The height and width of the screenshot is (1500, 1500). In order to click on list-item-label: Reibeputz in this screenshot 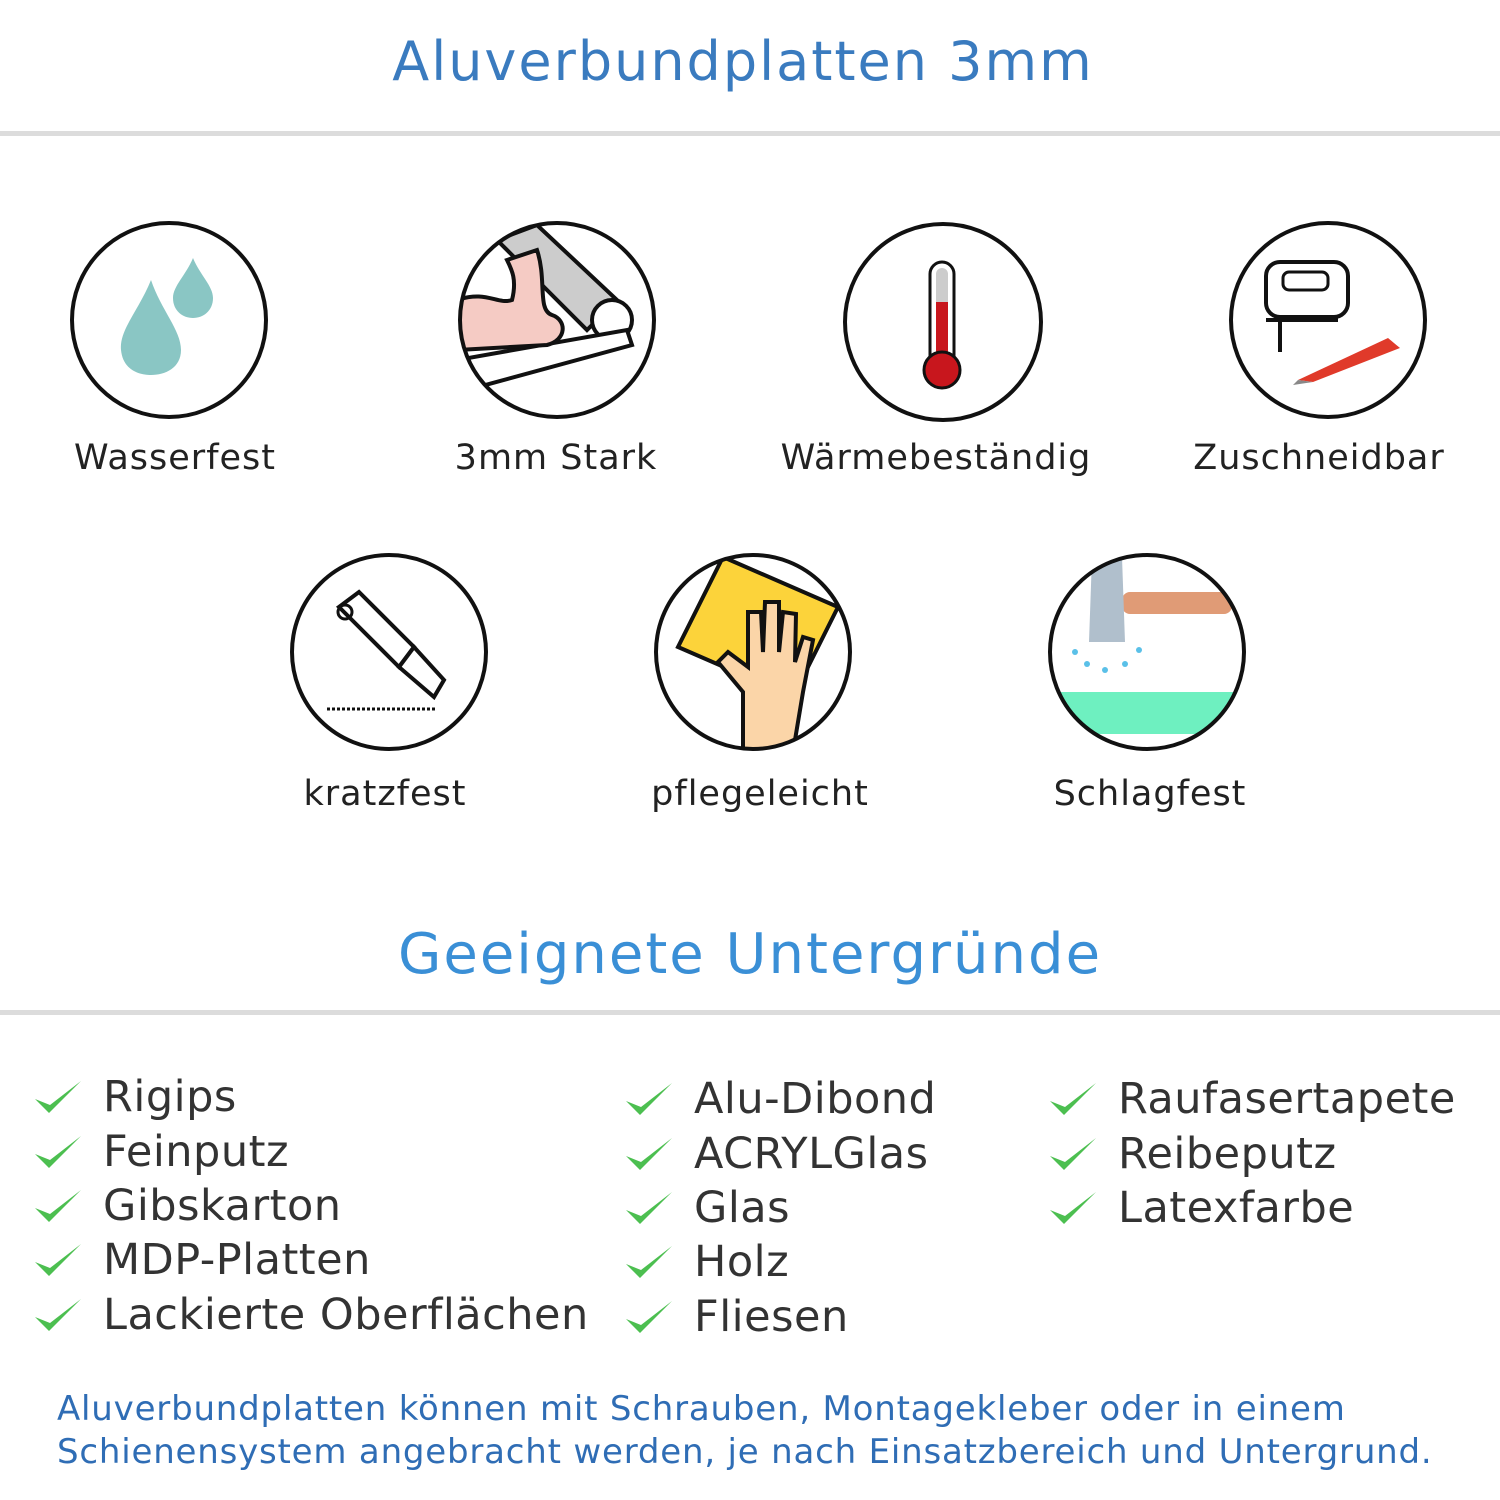, I will do `click(1227, 1154)`.